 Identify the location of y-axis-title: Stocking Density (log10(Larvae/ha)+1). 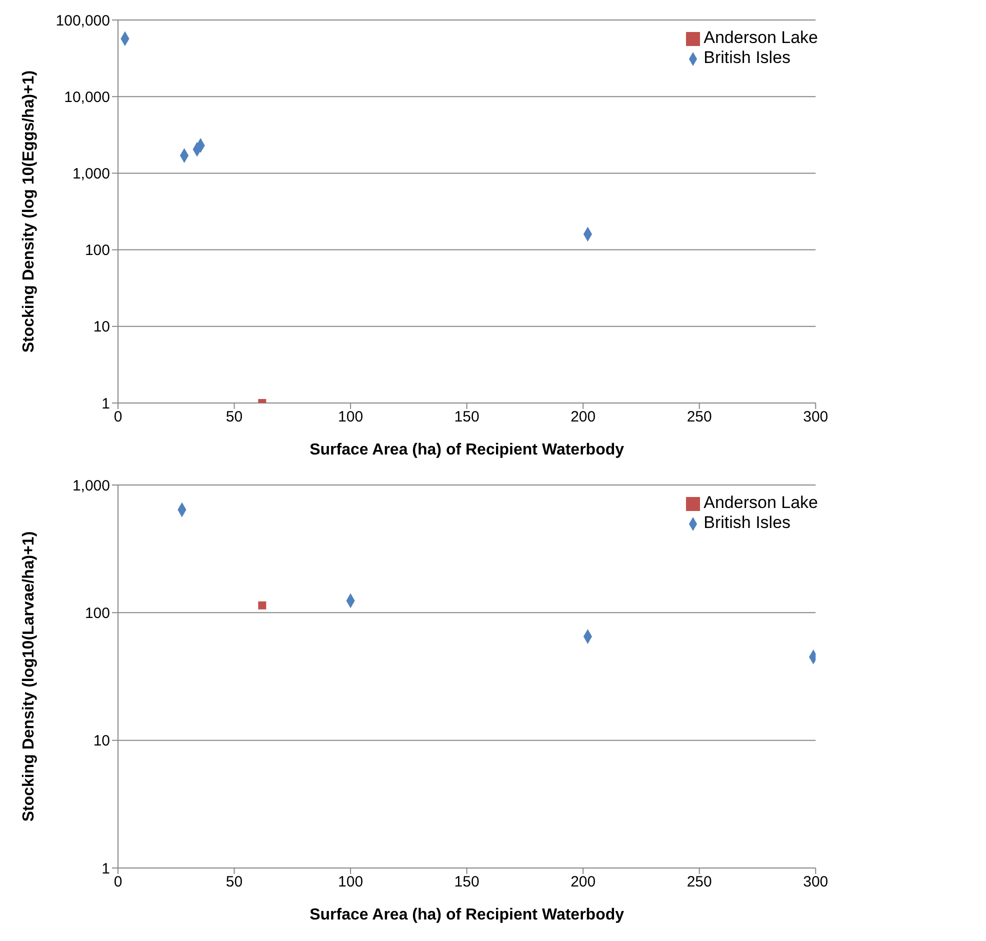
(29, 676).